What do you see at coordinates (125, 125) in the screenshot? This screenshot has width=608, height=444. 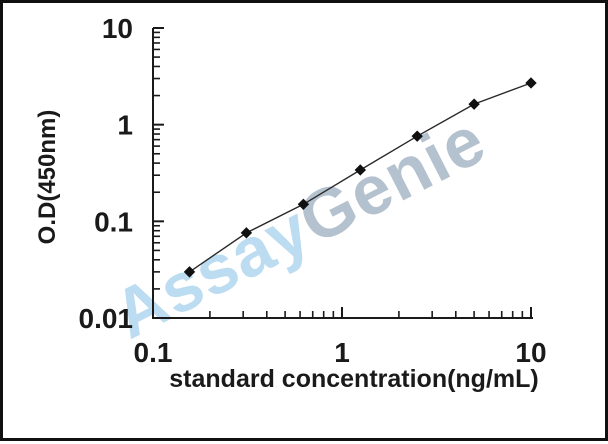 I see `y-tick-label: 1` at bounding box center [125, 125].